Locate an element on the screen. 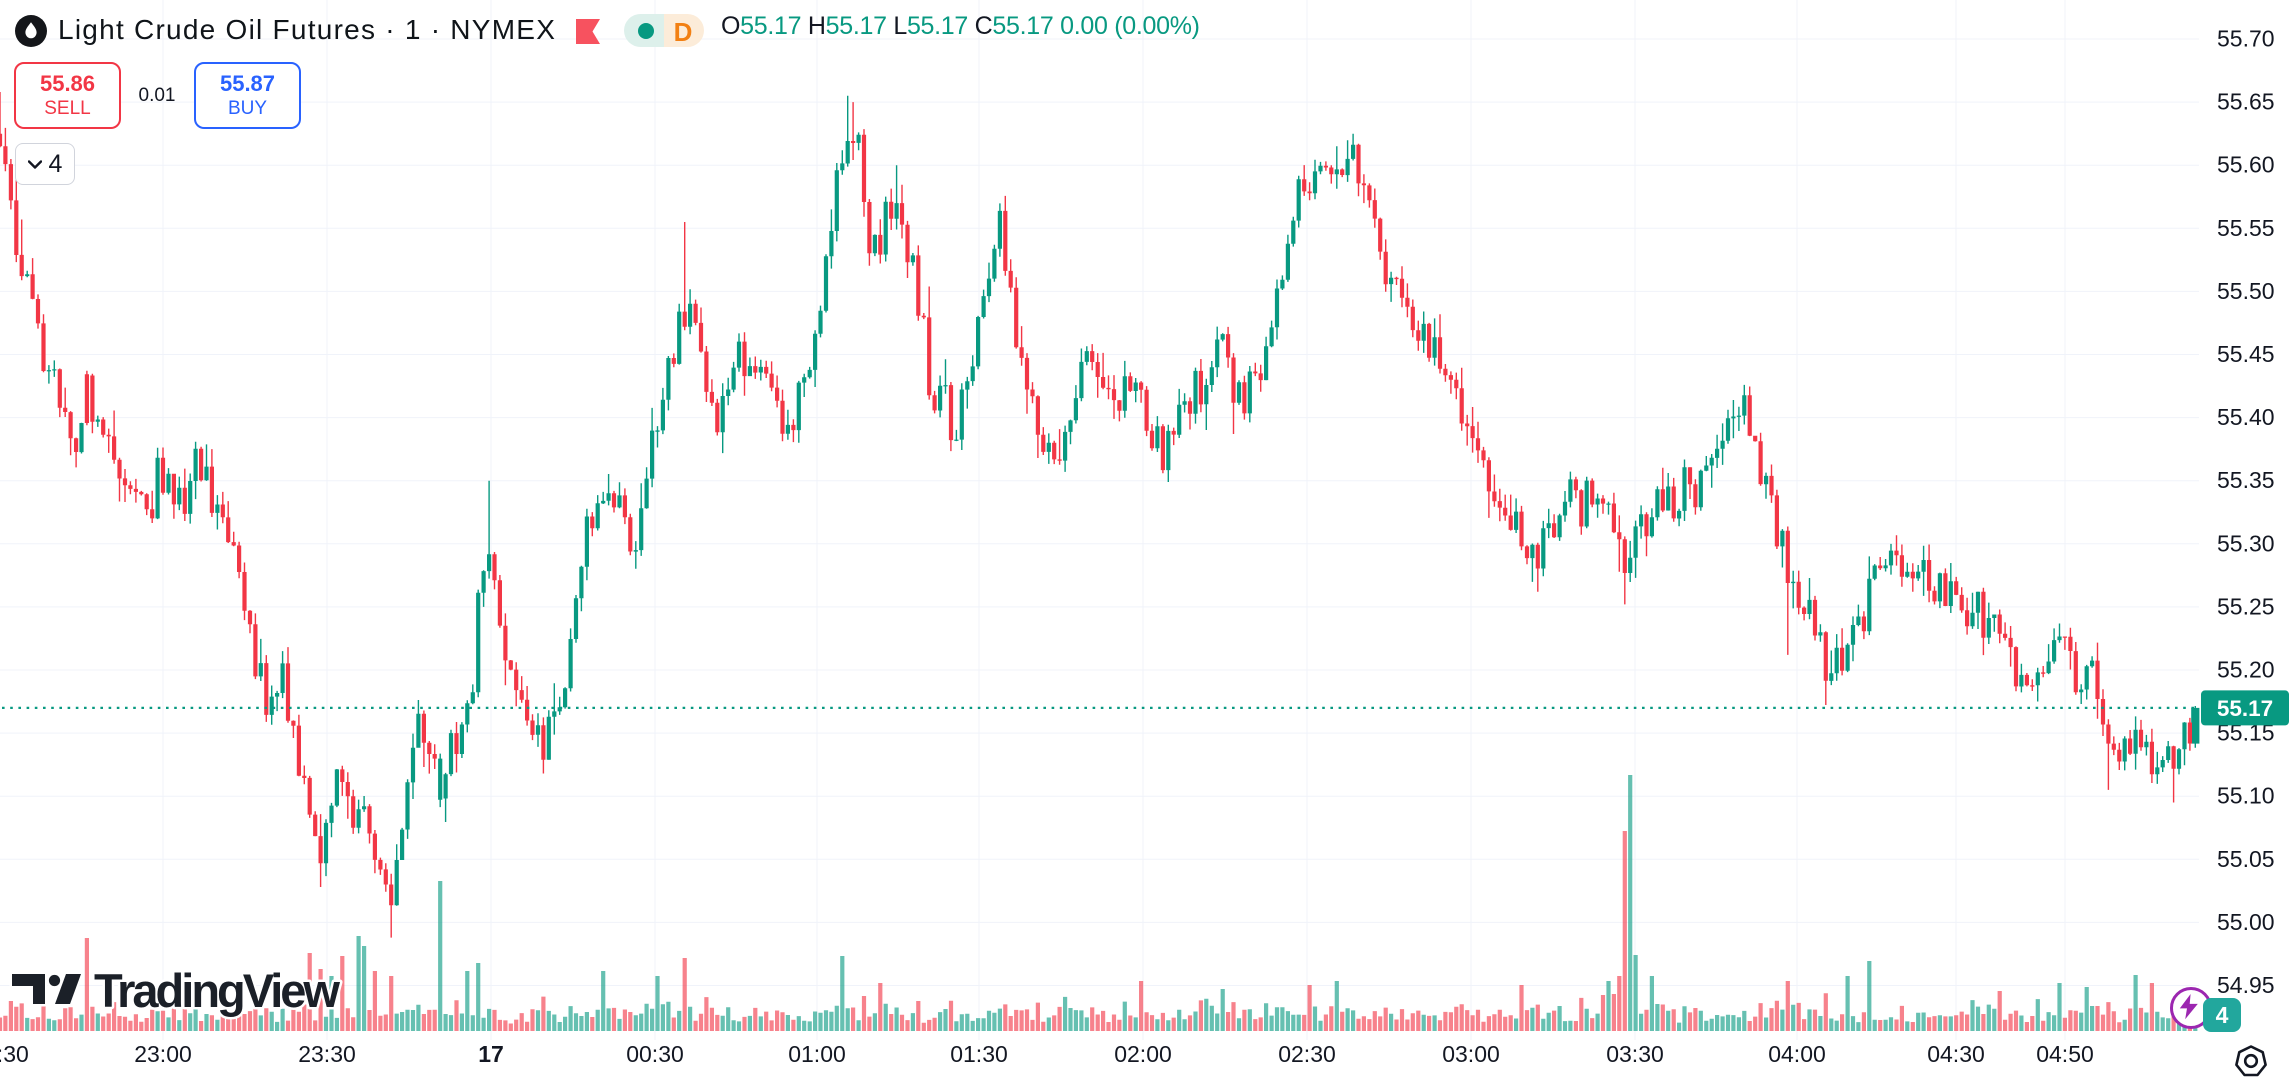 The width and height of the screenshot is (2293, 1080). svg-text: 22:30 is located at coordinates (14, 1054).